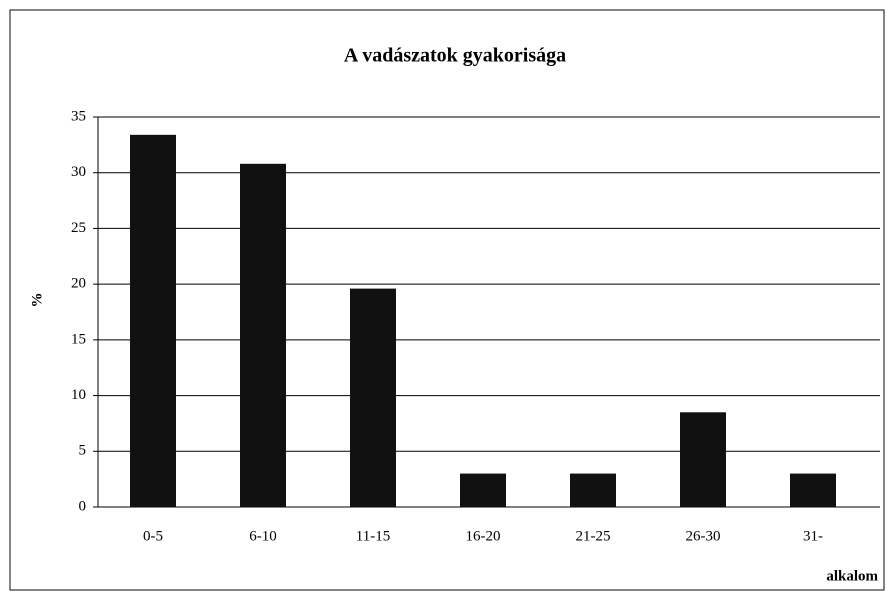  I want to click on y-tick-label: 20, so click(78, 284).